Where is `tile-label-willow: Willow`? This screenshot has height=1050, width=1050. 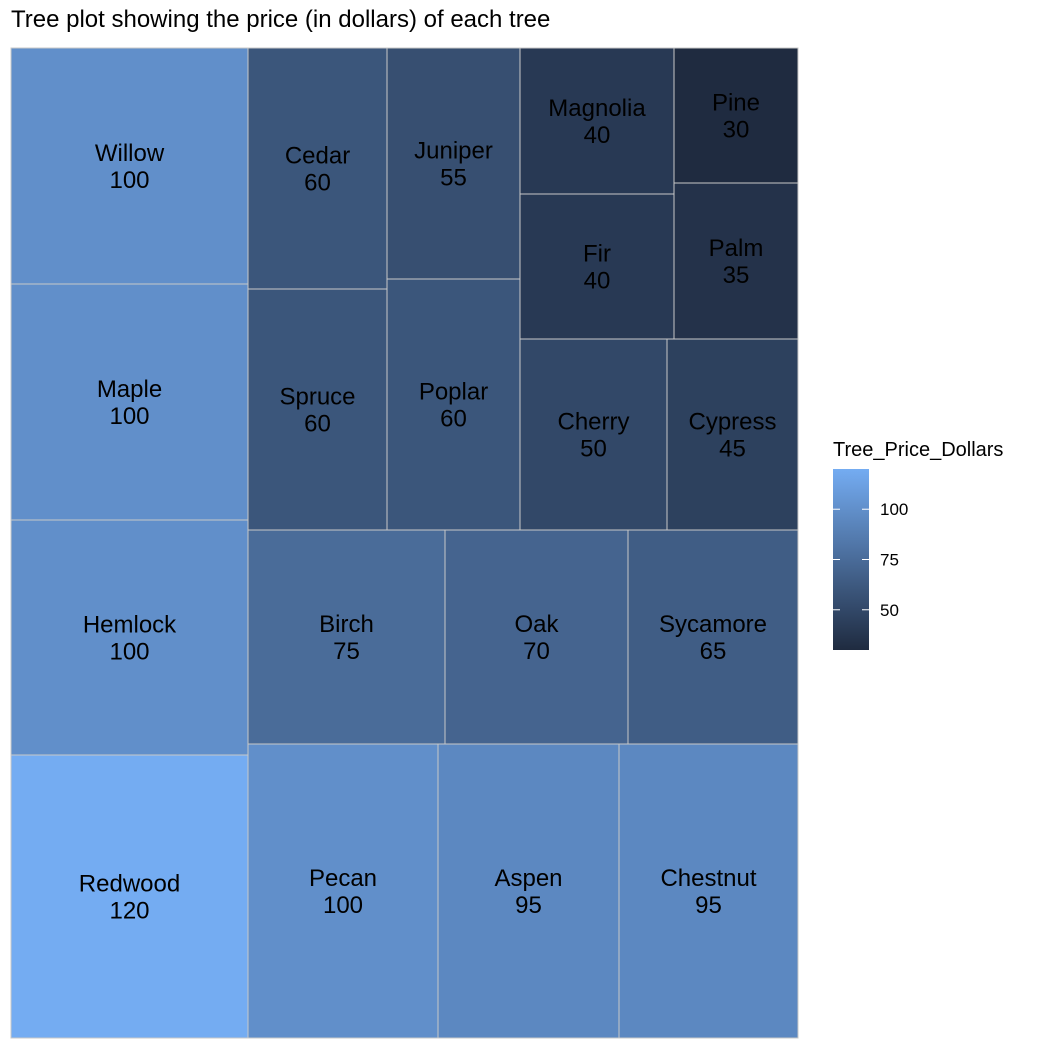
tile-label-willow: Willow is located at coordinates (130, 153).